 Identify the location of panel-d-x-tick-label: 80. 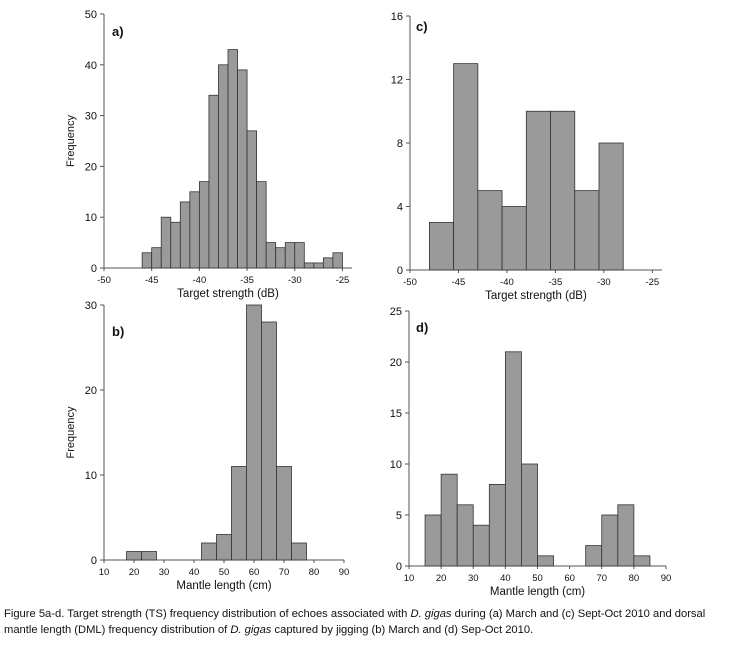
(634, 578).